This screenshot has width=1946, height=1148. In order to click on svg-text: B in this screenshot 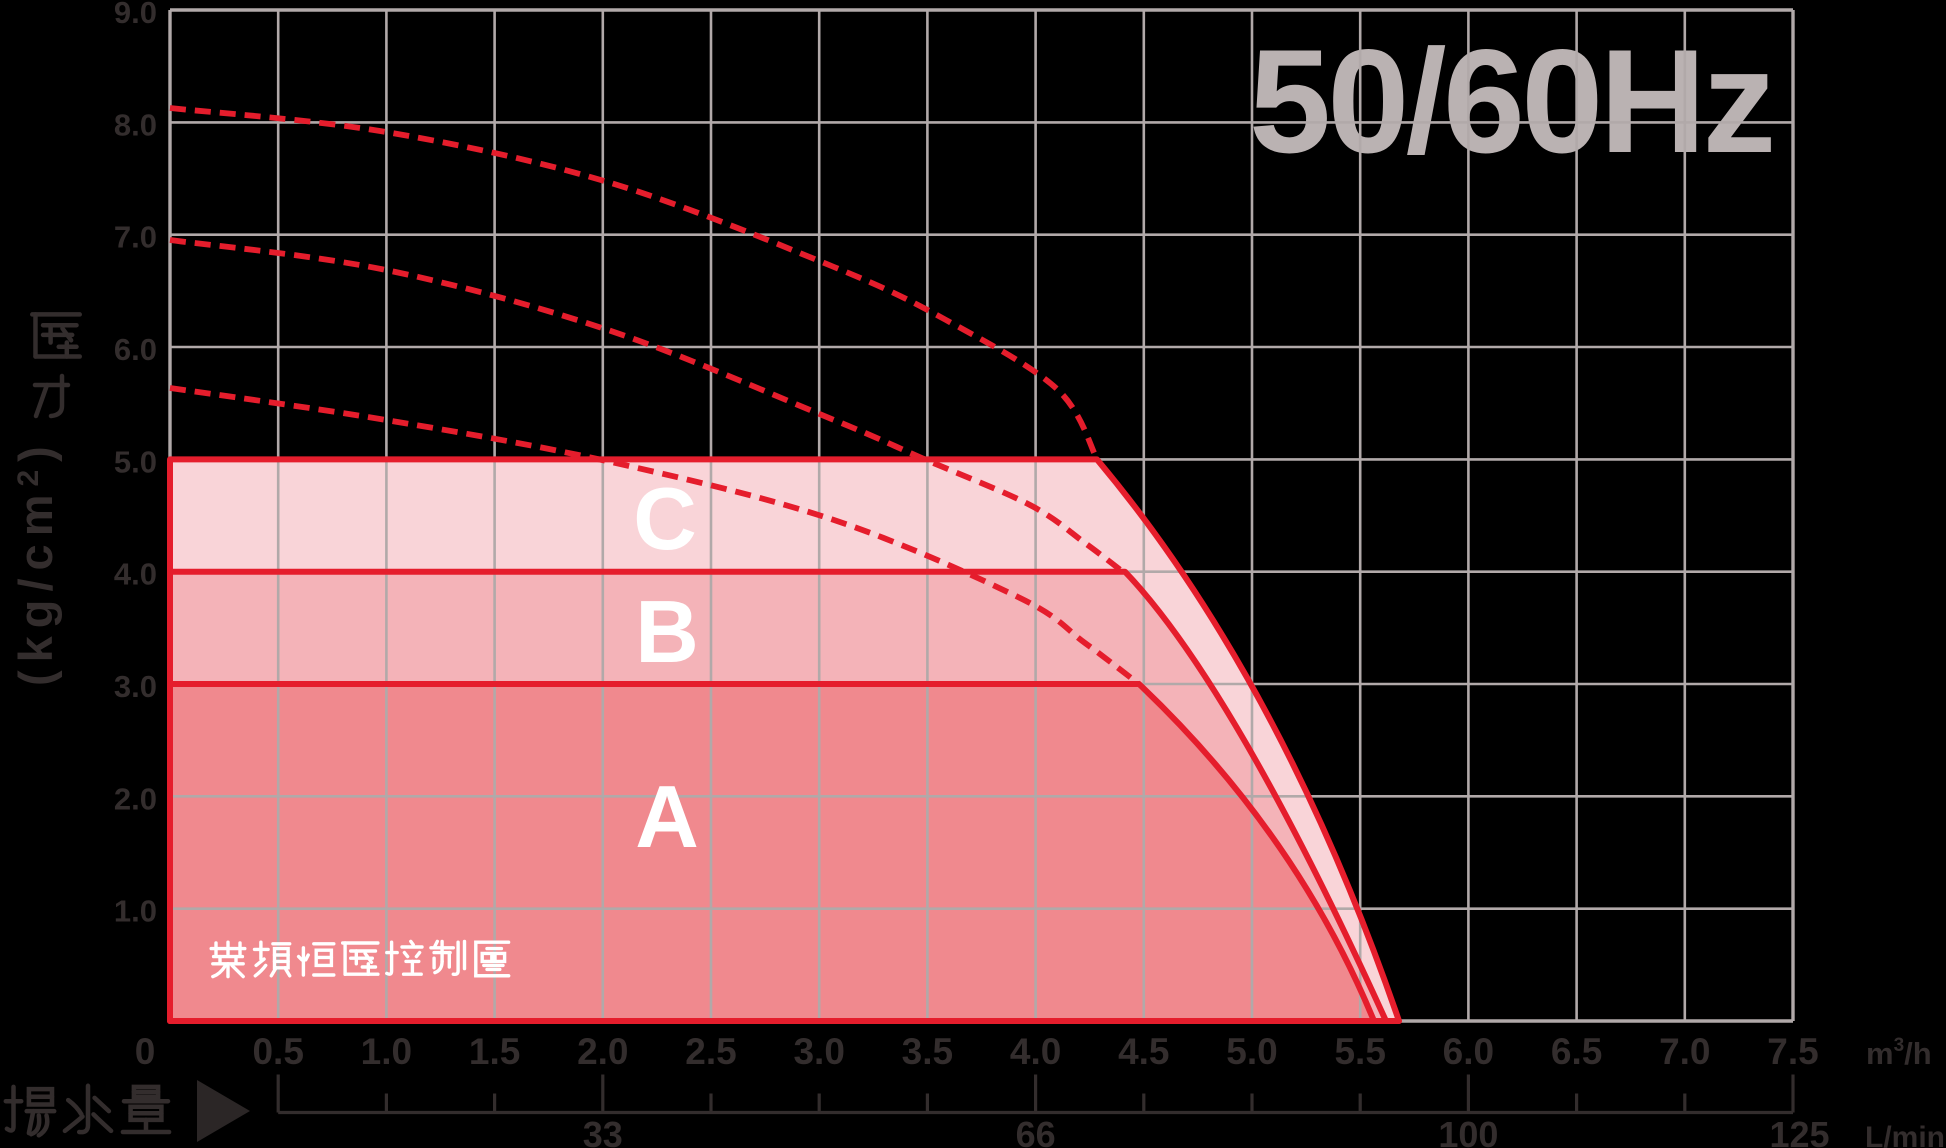, I will do `click(667, 631)`.